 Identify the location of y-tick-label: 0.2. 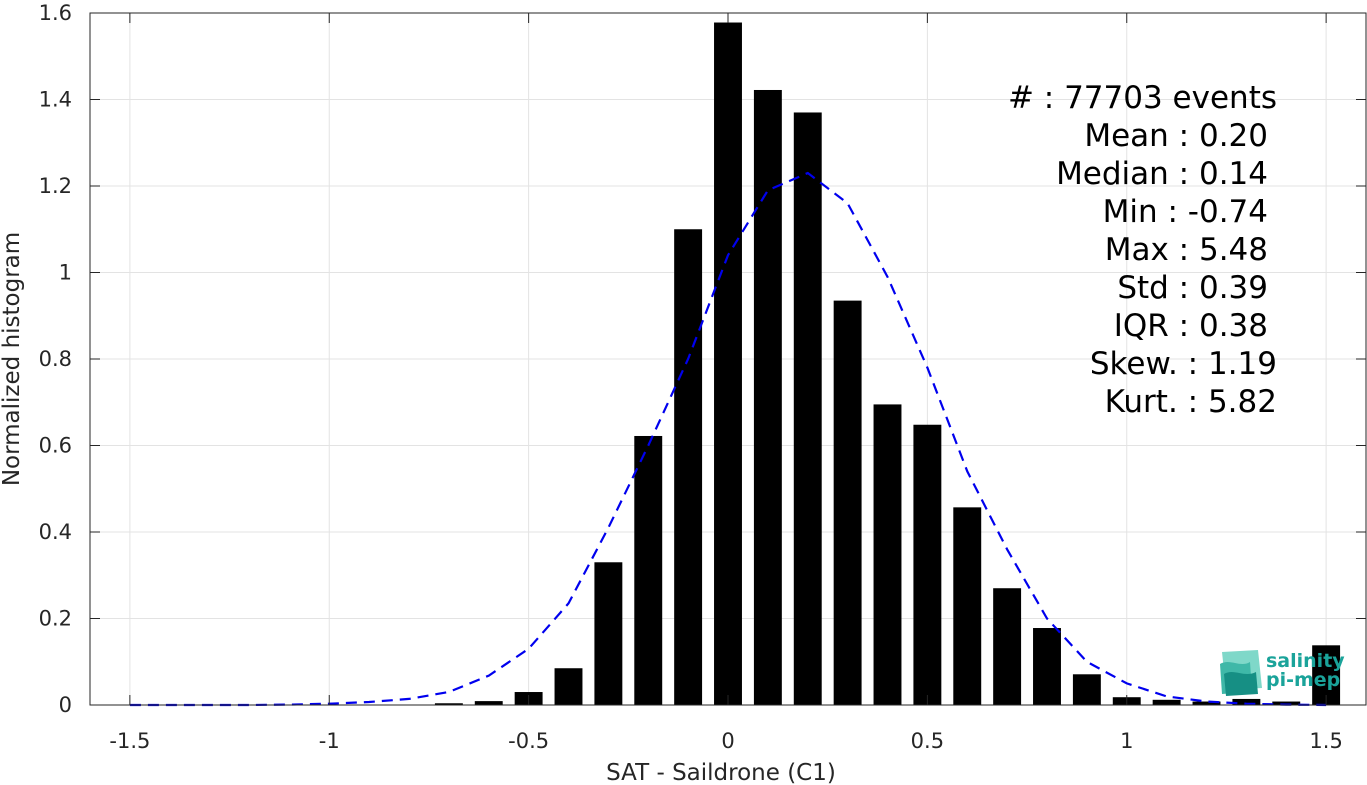
(55, 619).